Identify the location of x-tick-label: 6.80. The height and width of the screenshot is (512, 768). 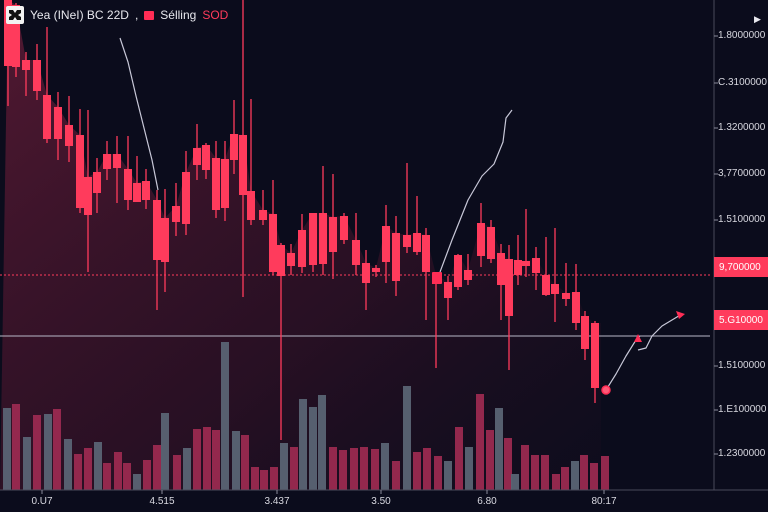
(487, 501).